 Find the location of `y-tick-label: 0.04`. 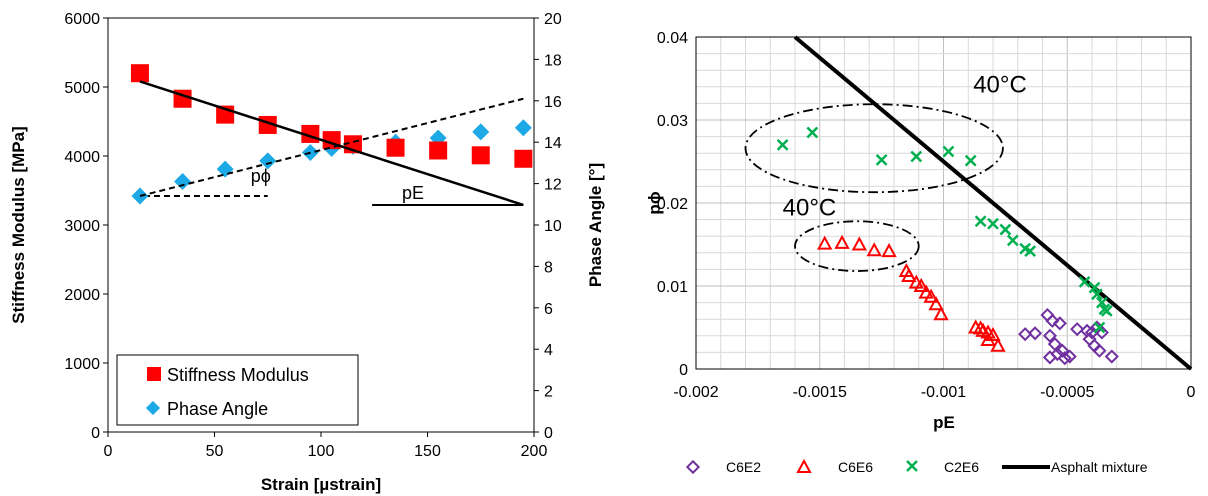

y-tick-label: 0.04 is located at coordinates (672, 38).